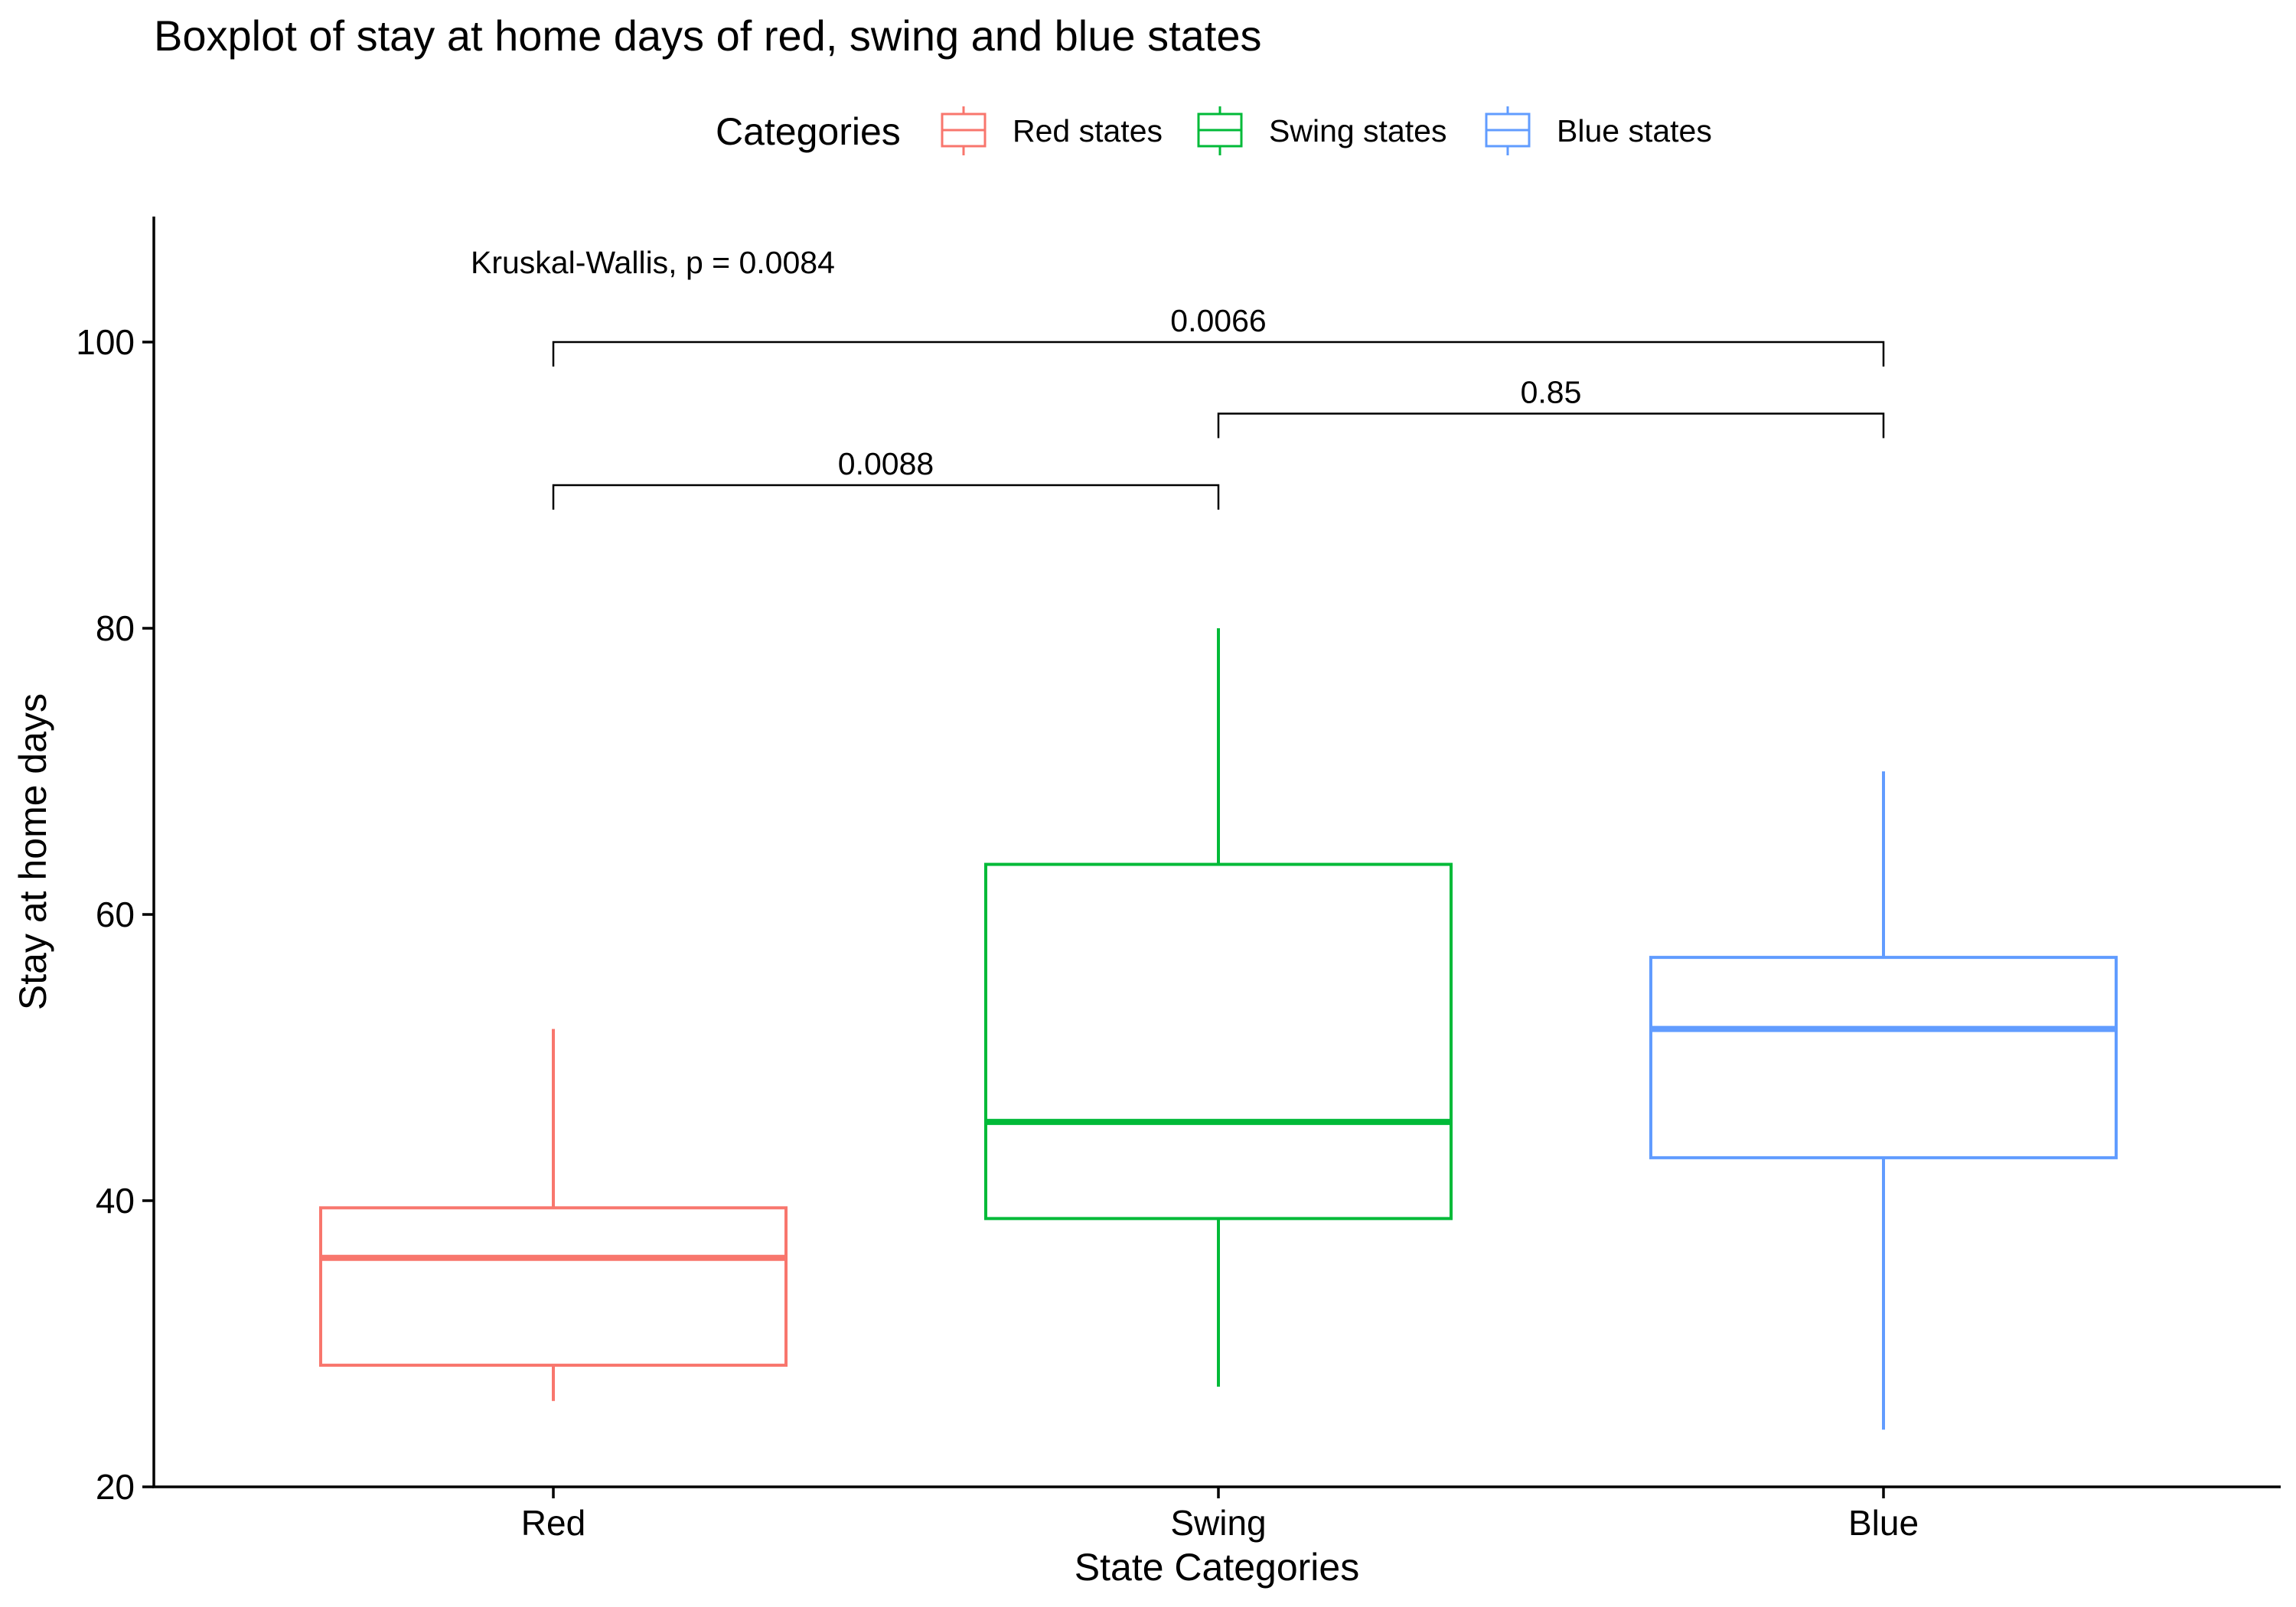 The height and width of the screenshot is (1607, 2296). I want to click on box-swing, so click(1218, 1008).